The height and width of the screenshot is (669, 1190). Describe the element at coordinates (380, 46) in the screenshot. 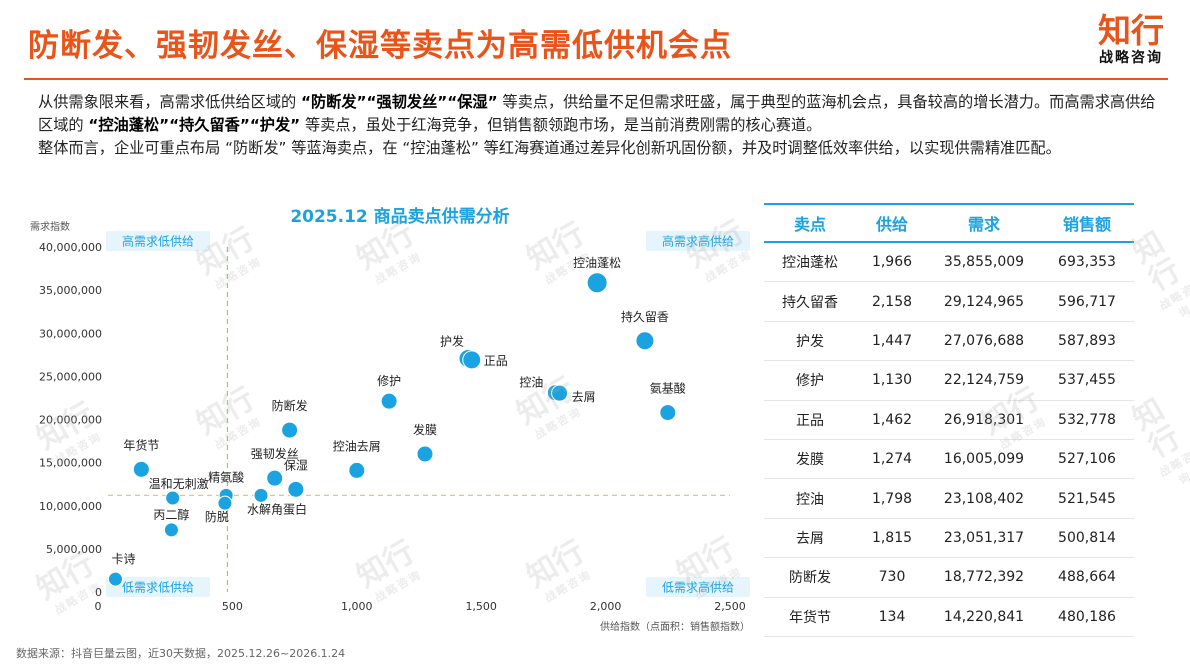

I see `page-title: 防断发、强韧发丝、保湿等卖点为高需低供机会点` at that location.